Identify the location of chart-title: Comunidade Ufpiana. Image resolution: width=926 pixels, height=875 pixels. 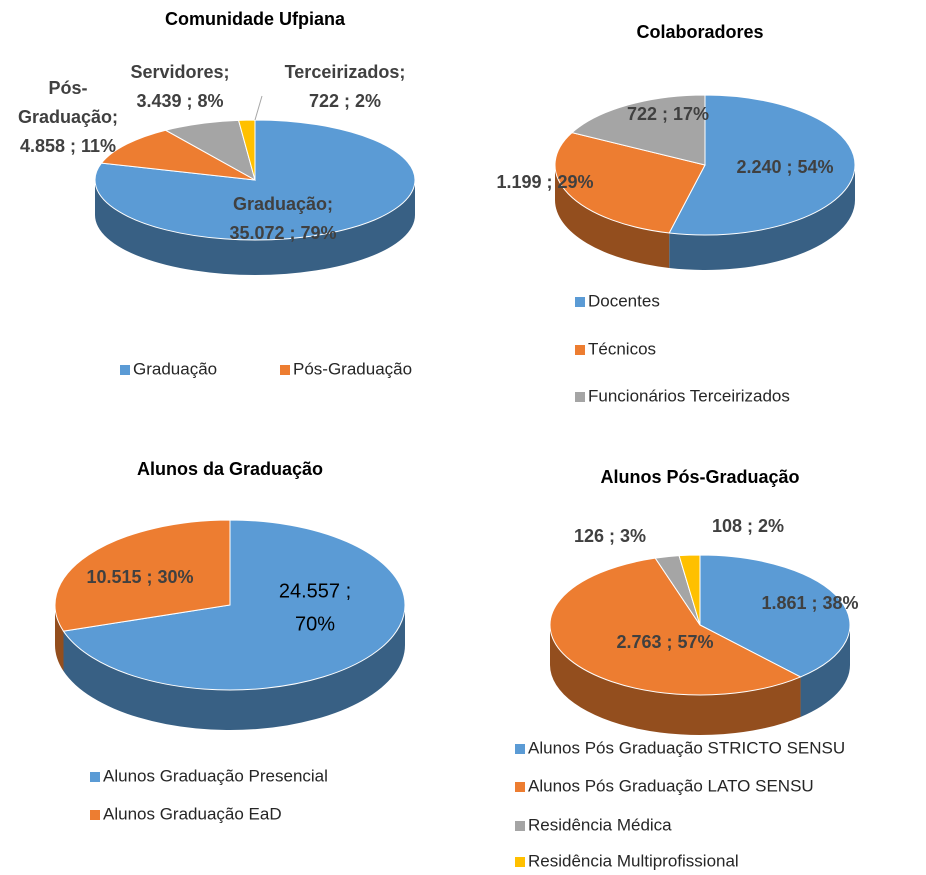
(255, 19).